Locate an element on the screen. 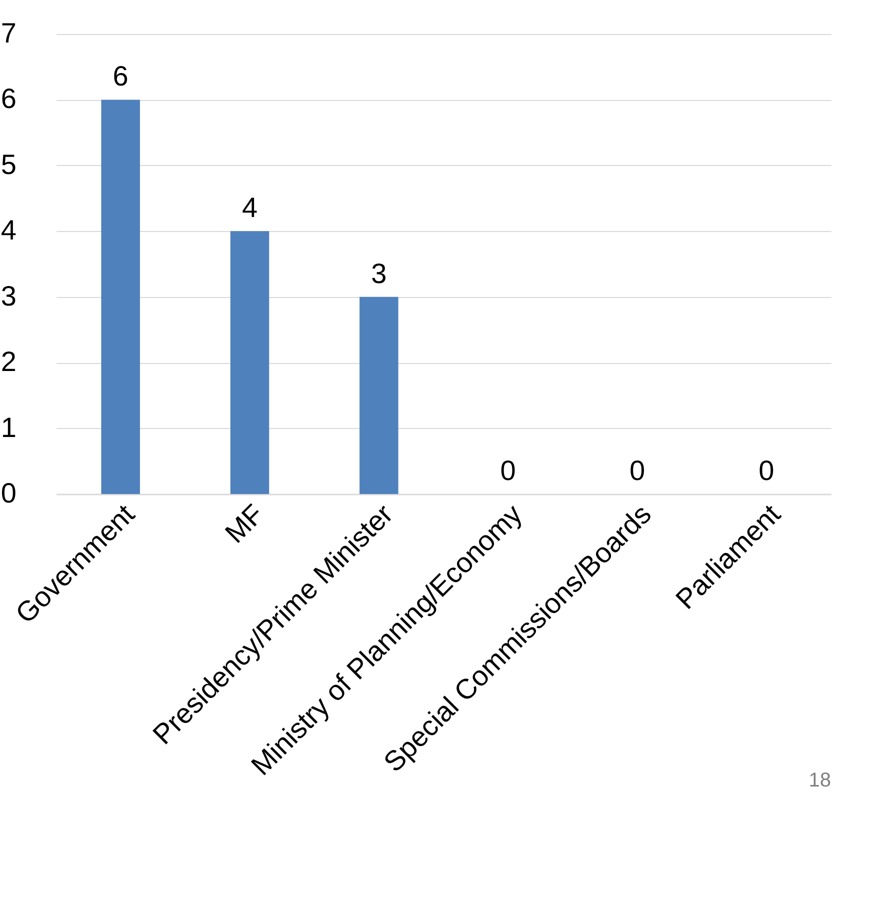 The width and height of the screenshot is (893, 897). y-tick-label: 0 is located at coordinates (8, 493).